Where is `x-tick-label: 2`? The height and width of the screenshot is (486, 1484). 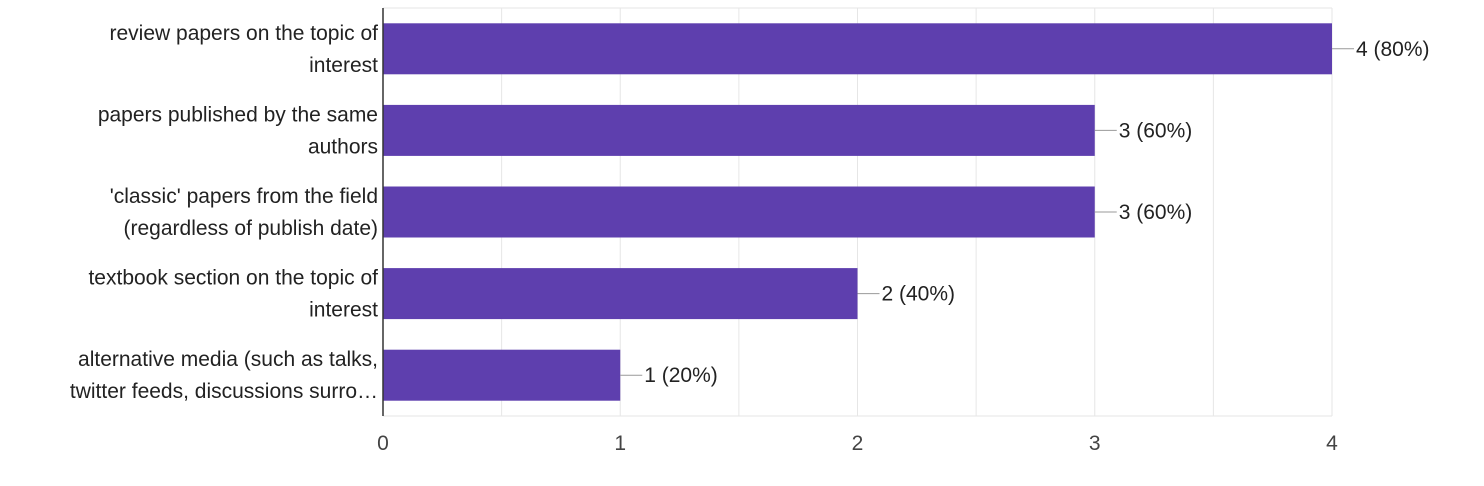 x-tick-label: 2 is located at coordinates (858, 443).